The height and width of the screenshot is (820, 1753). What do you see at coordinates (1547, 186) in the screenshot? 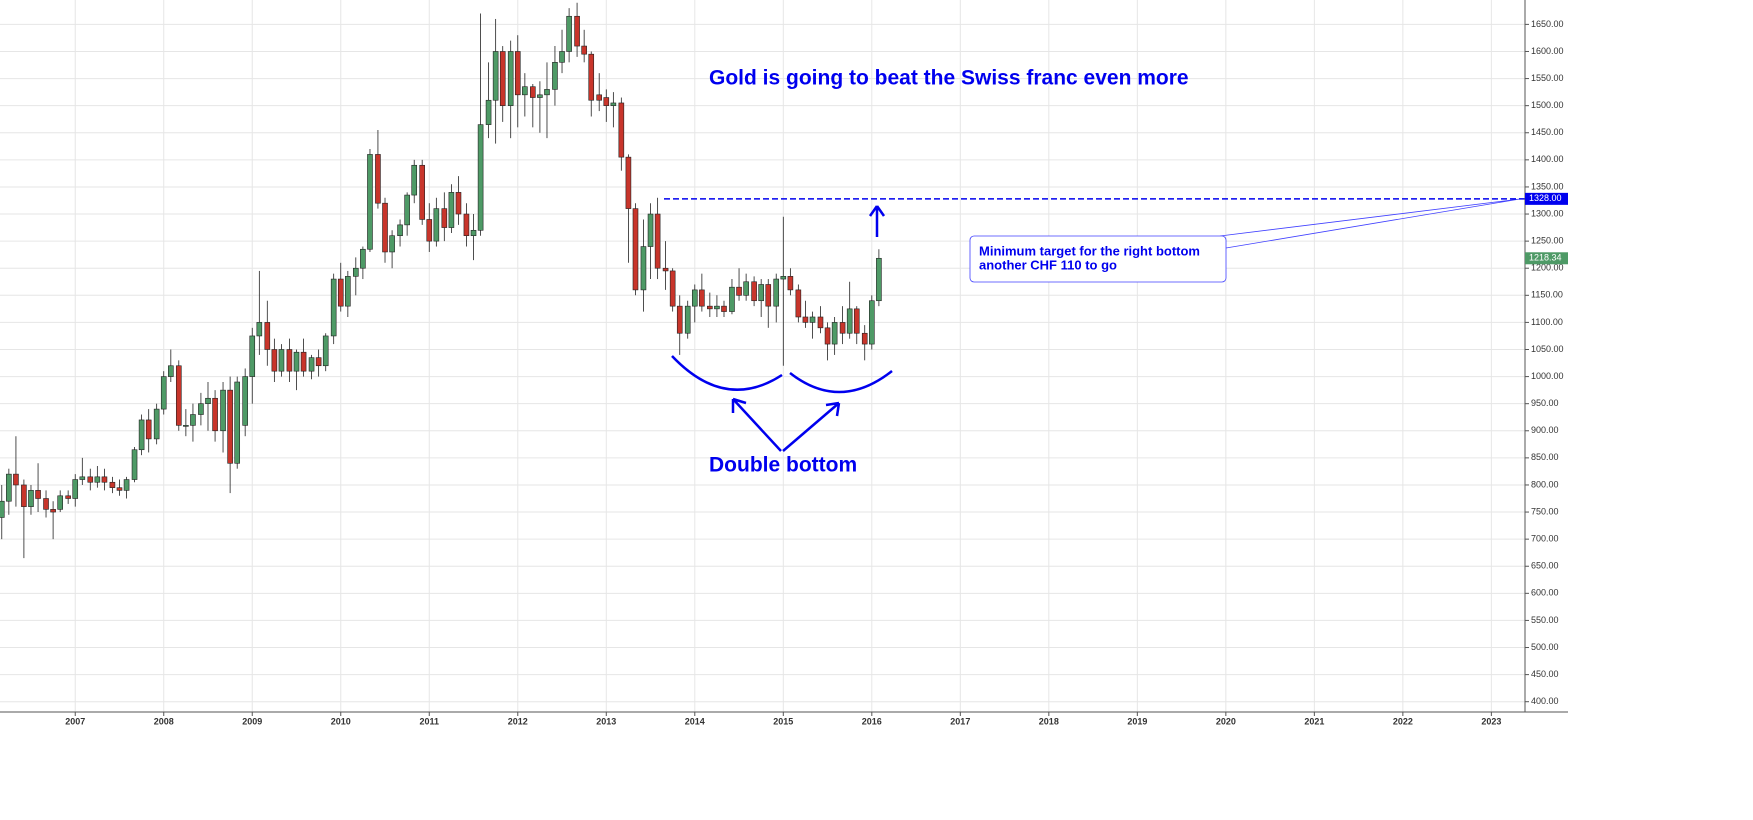
I see `y-tick-label: 1350.00` at bounding box center [1547, 186].